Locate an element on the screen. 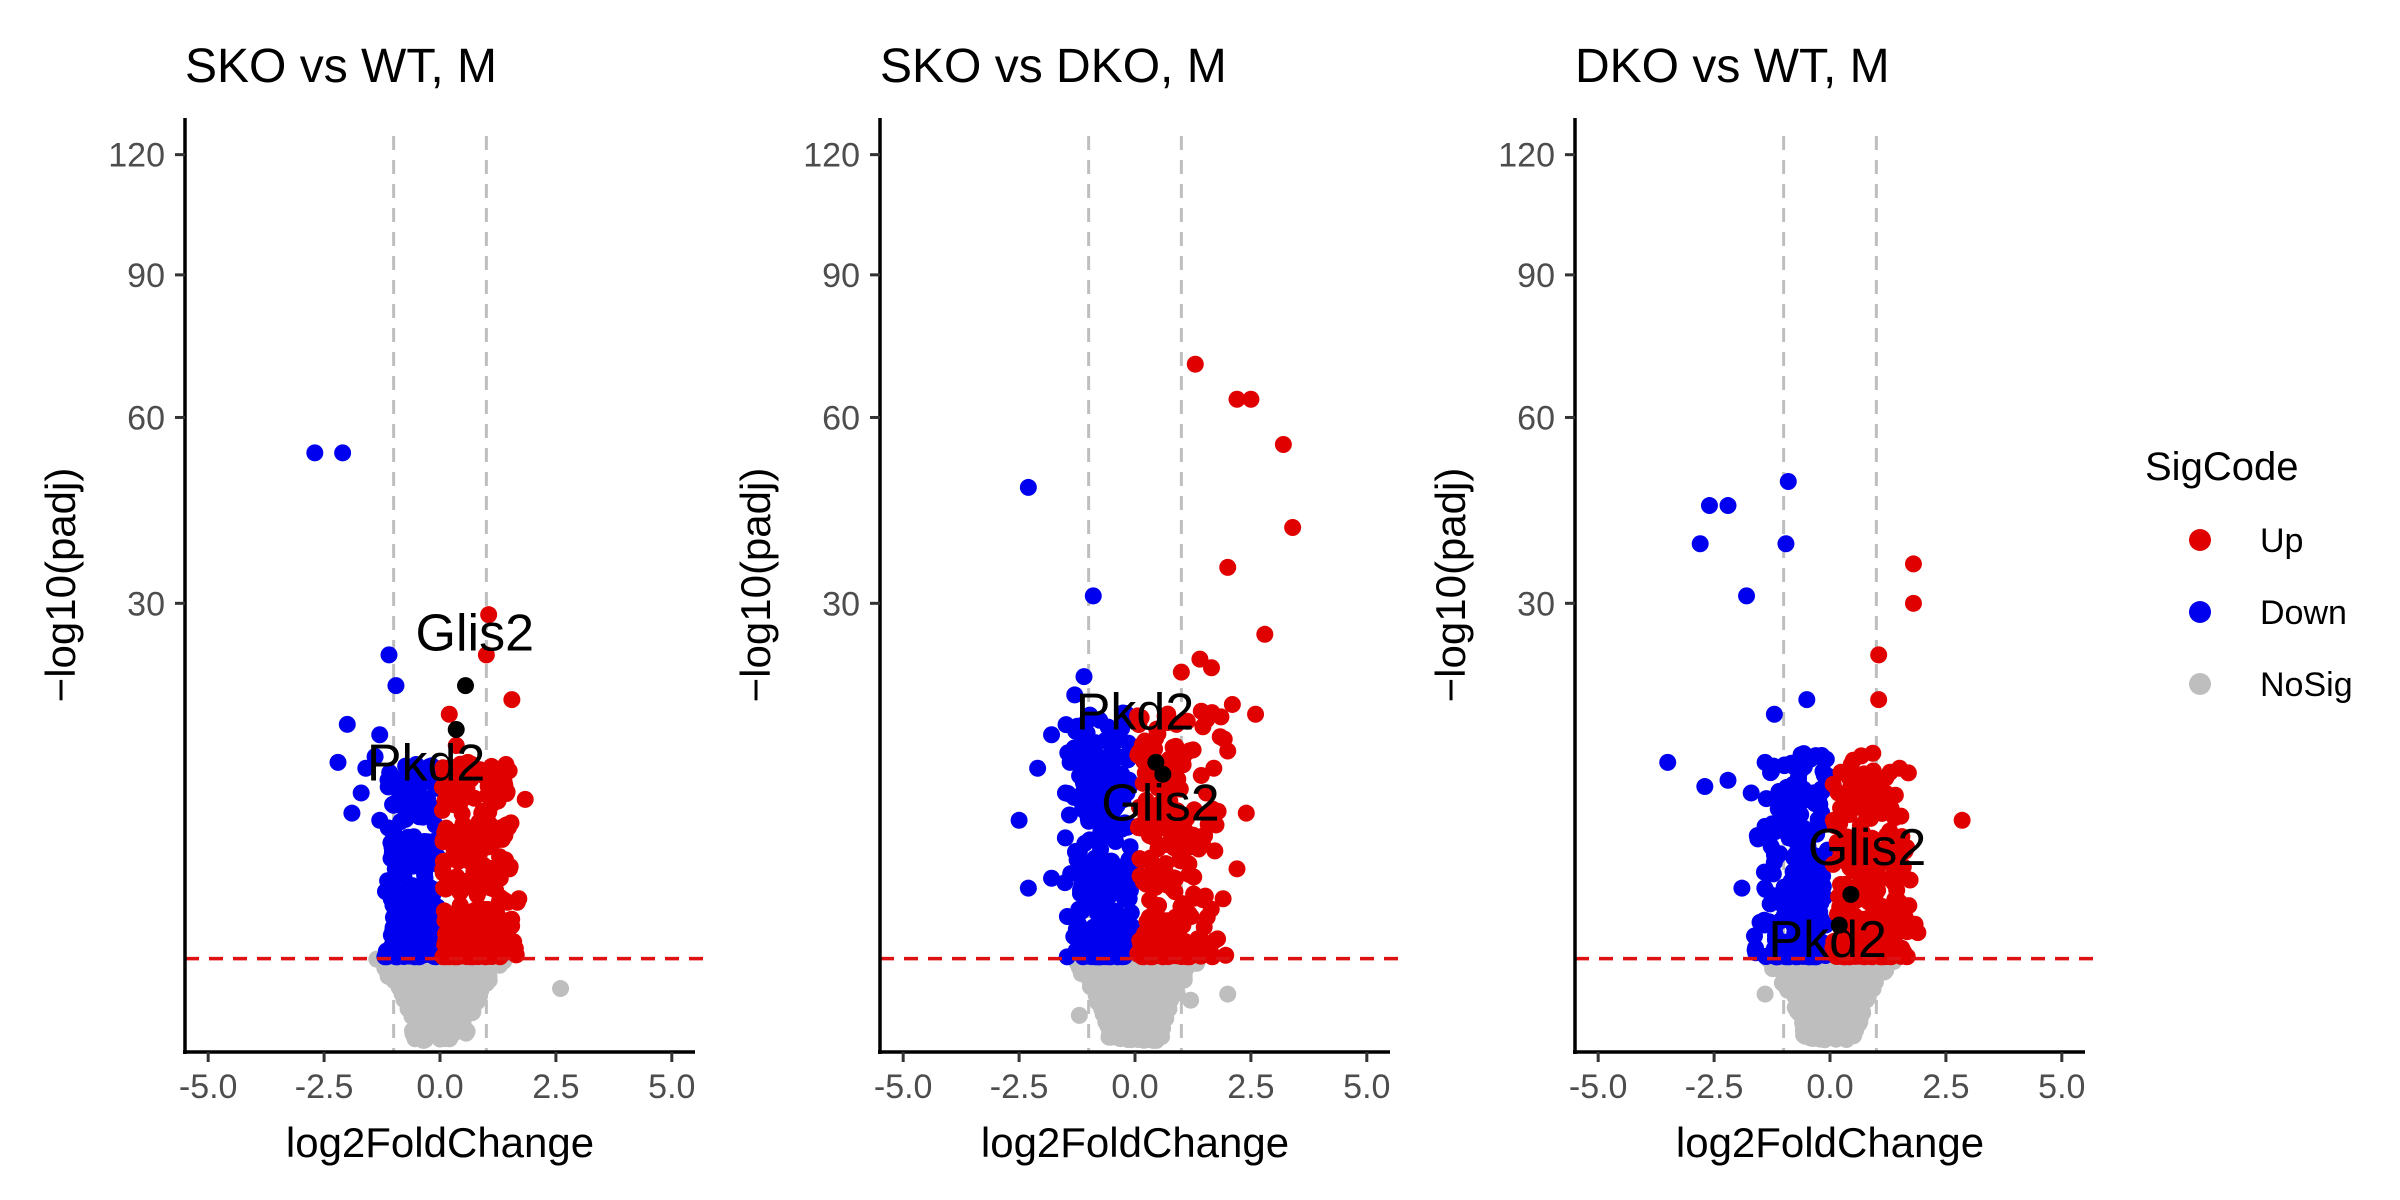 The width and height of the screenshot is (2400, 1200). panel-title: DKO vs WT, M is located at coordinates (1732, 66).